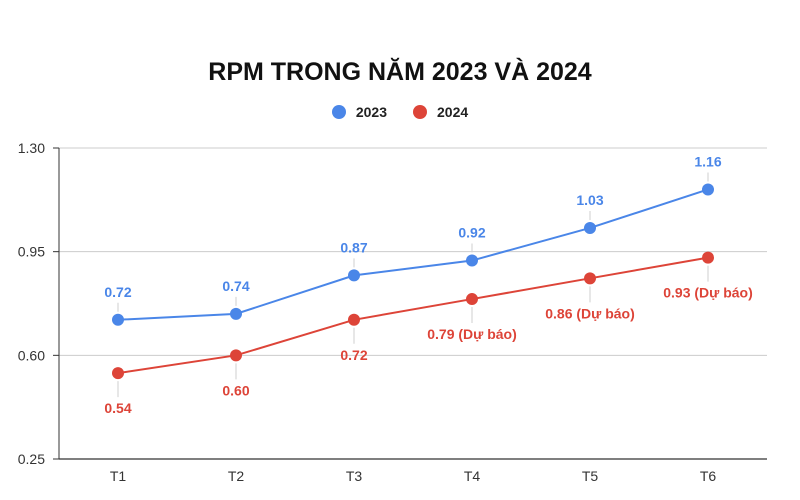  I want to click on data-label-2024: 0.79 (Dự báo), so click(472, 334).